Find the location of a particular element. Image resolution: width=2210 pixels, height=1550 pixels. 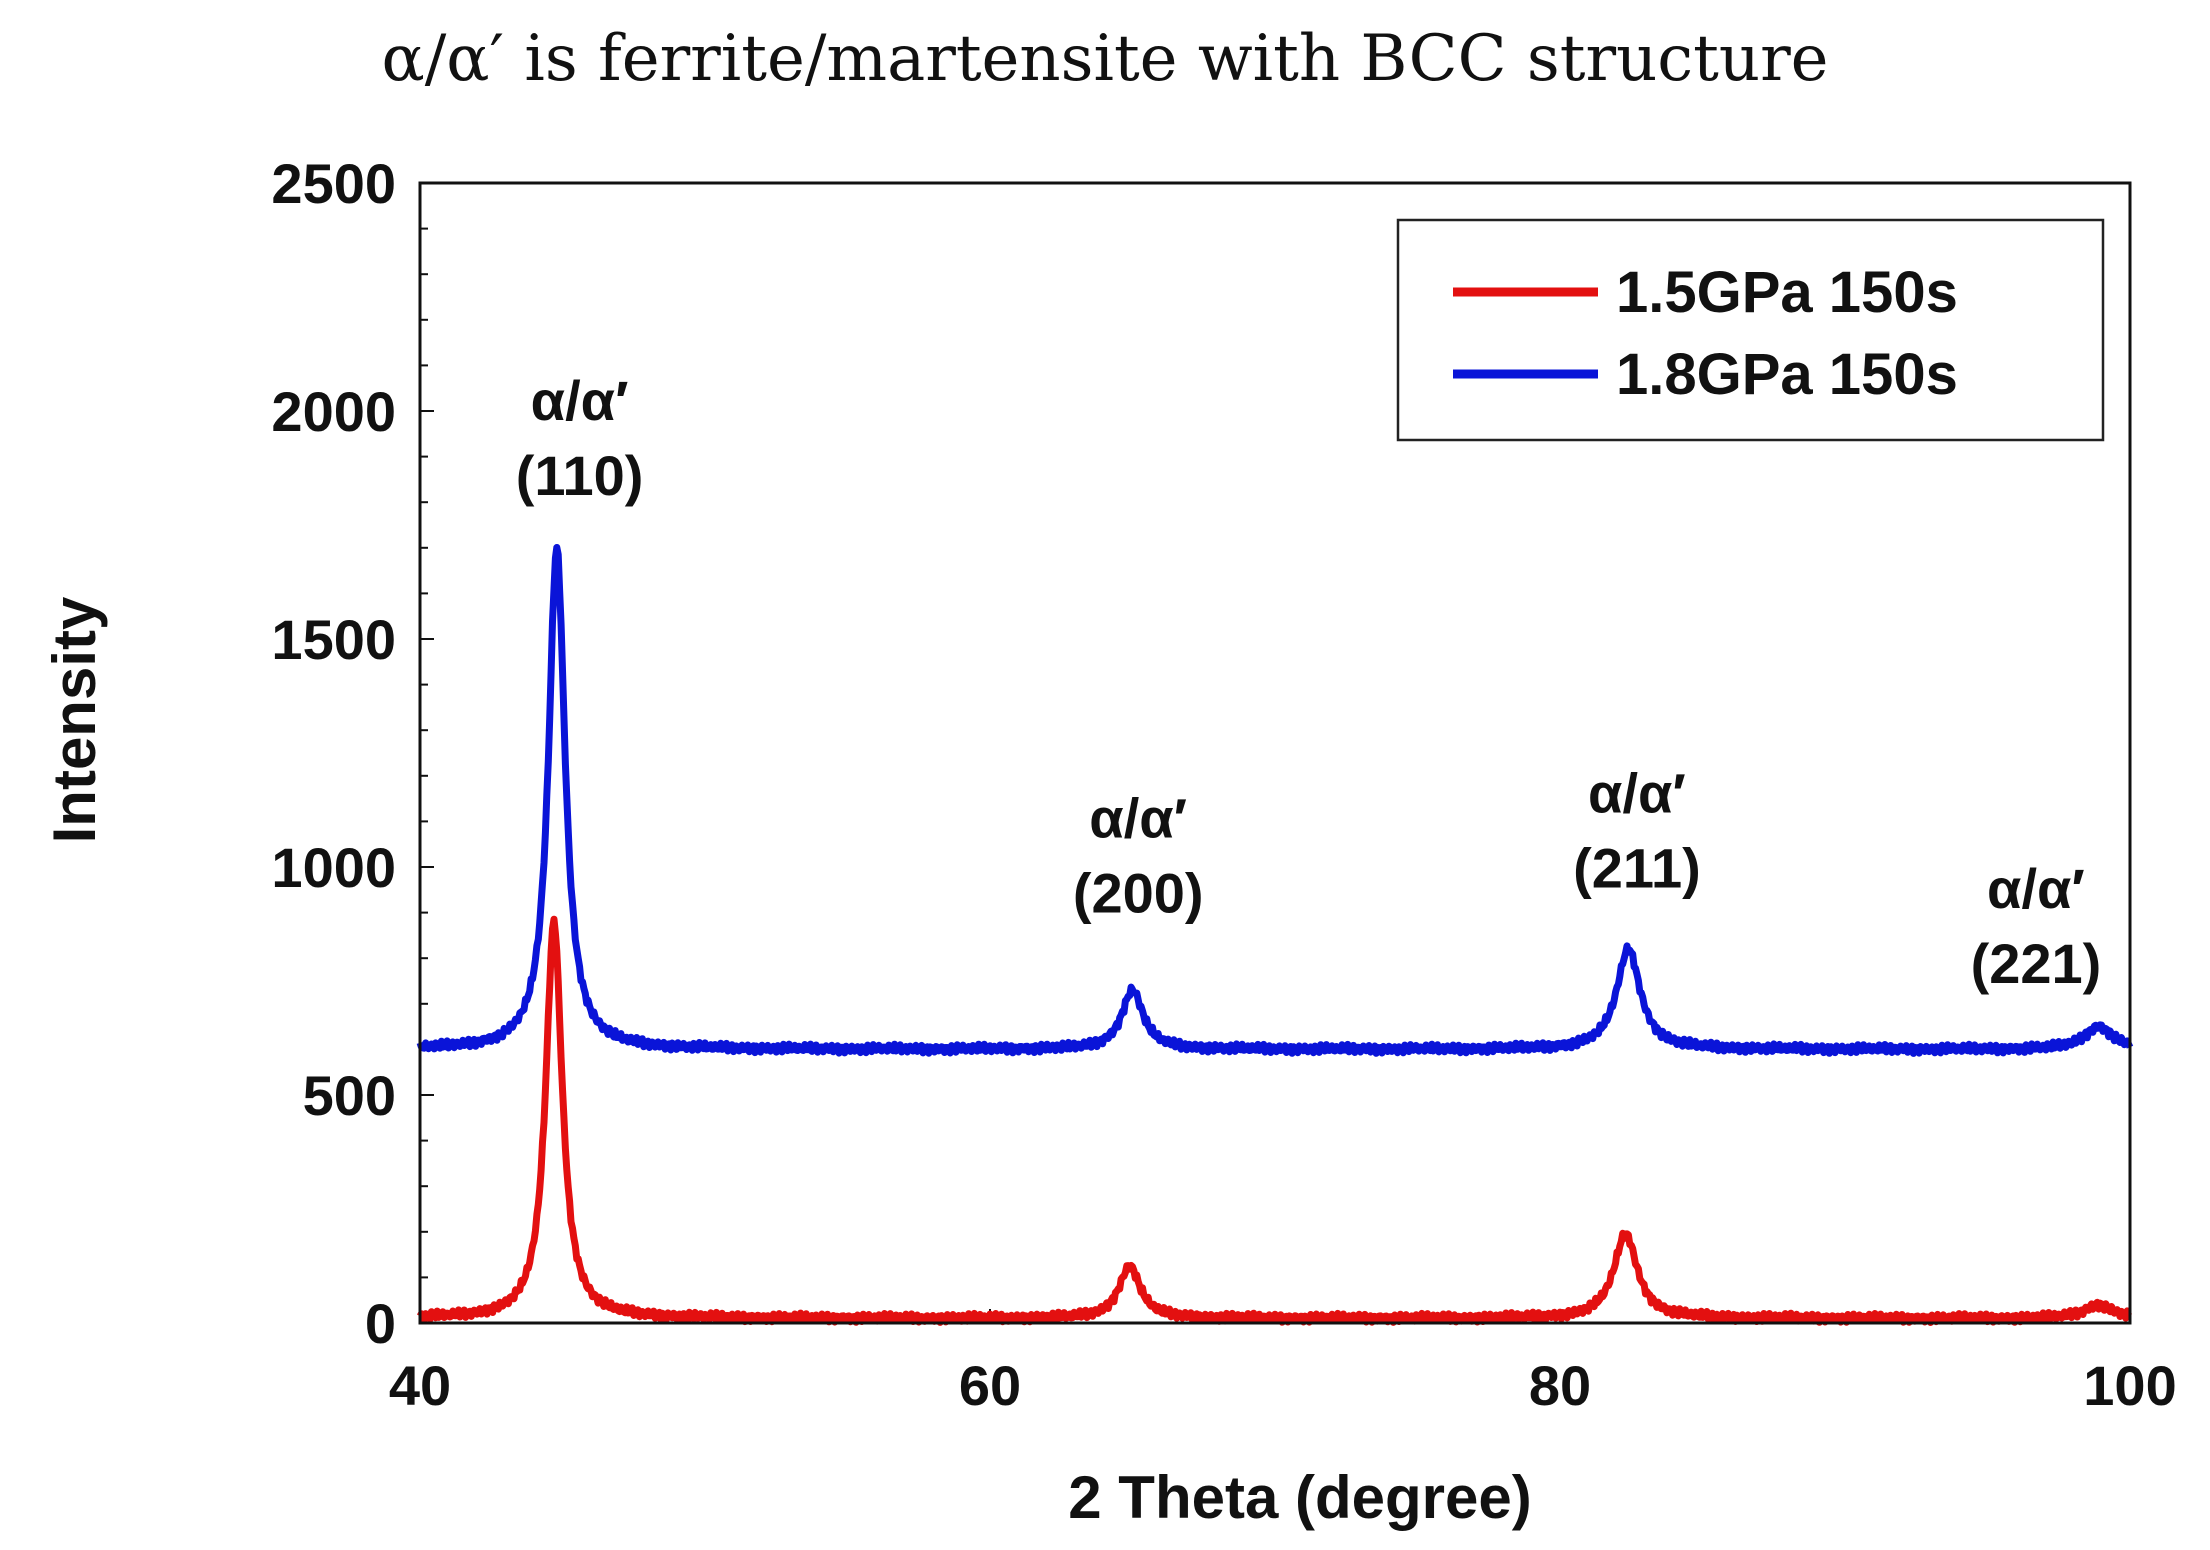

legend-label-1-5gpa: 1.5GPa 150s is located at coordinates (1787, 292).